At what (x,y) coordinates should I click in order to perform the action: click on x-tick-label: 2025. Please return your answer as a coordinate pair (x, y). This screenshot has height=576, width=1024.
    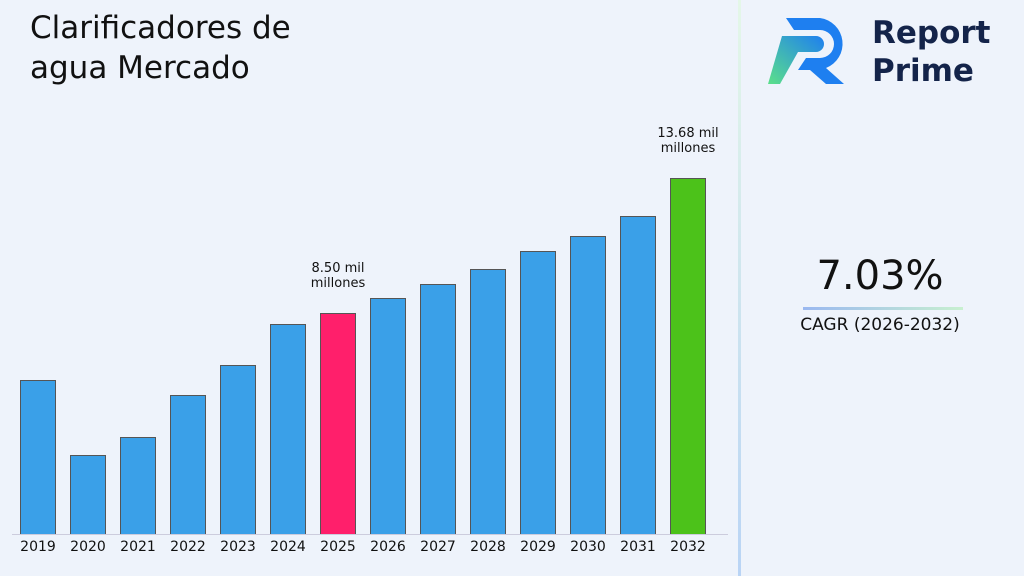
    Looking at the image, I should click on (338, 547).